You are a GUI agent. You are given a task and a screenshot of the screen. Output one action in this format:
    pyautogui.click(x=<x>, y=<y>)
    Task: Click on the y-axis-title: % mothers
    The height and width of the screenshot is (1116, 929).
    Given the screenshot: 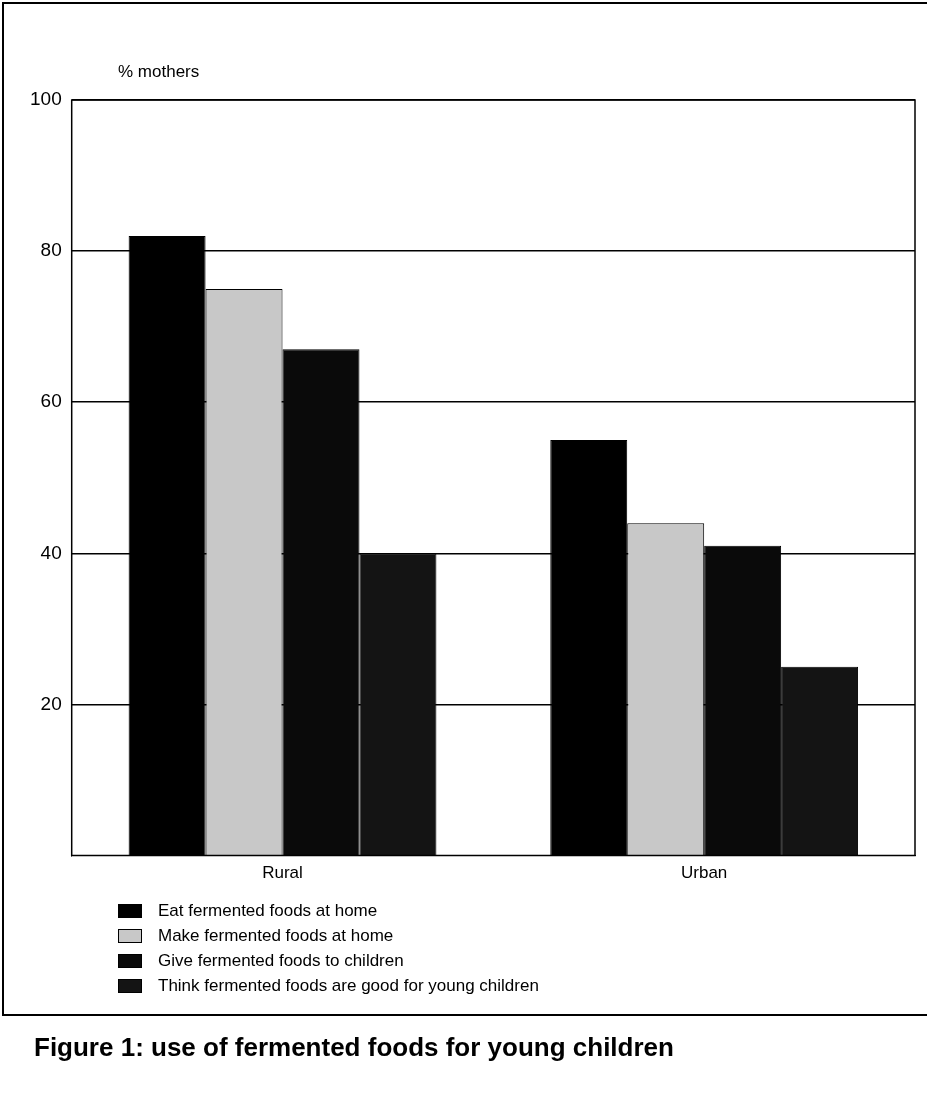 What is the action you would take?
    pyautogui.click(x=159, y=72)
    